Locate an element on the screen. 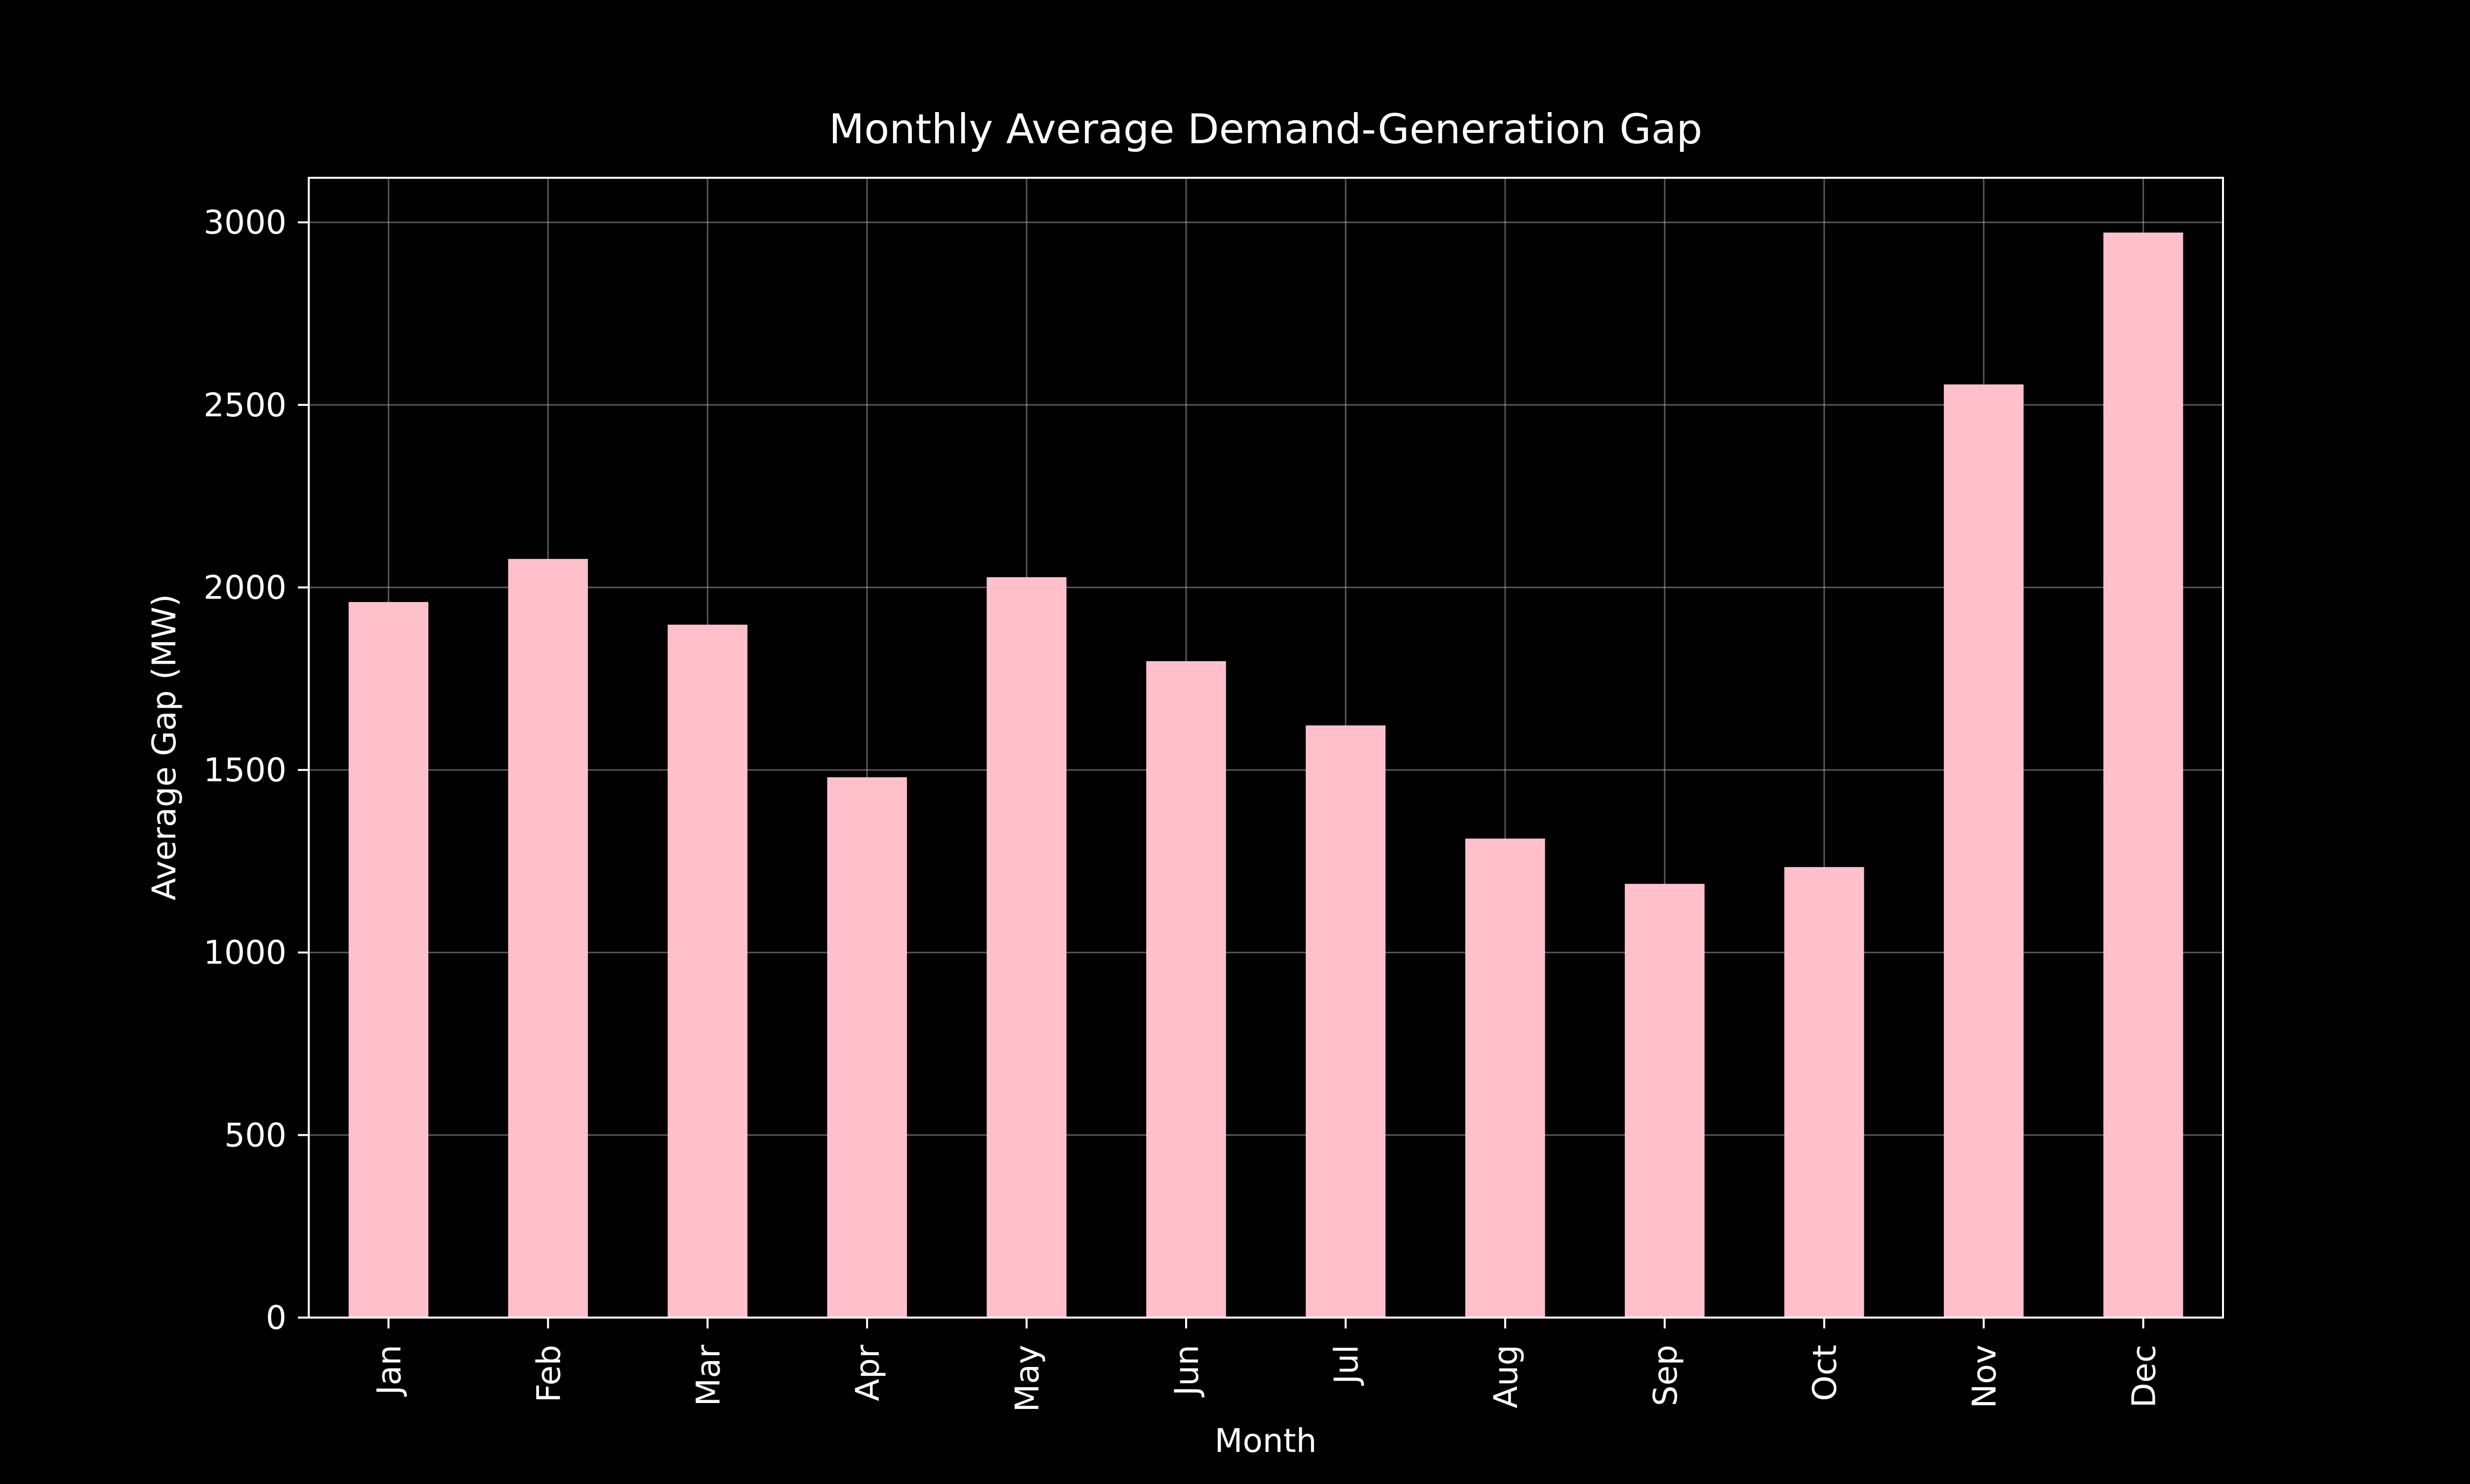 The image size is (2470, 1484). bar-jan is located at coordinates (388, 960).